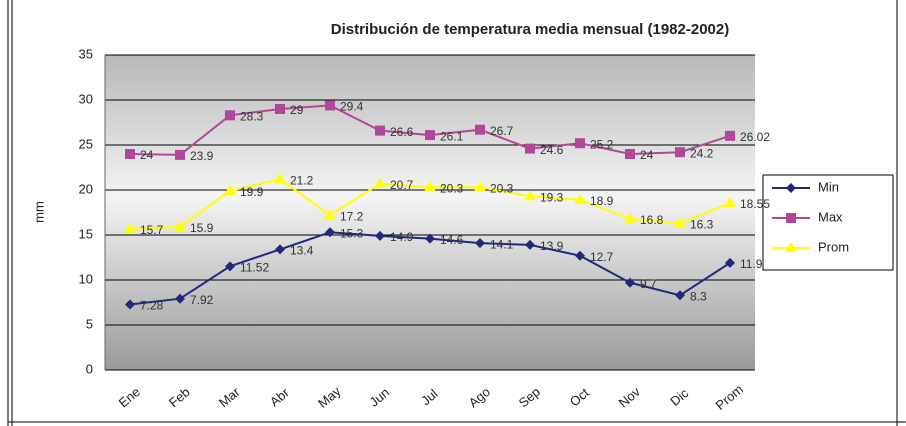  Describe the element at coordinates (86, 98) in the screenshot. I see `y-tick-label: 30` at that location.